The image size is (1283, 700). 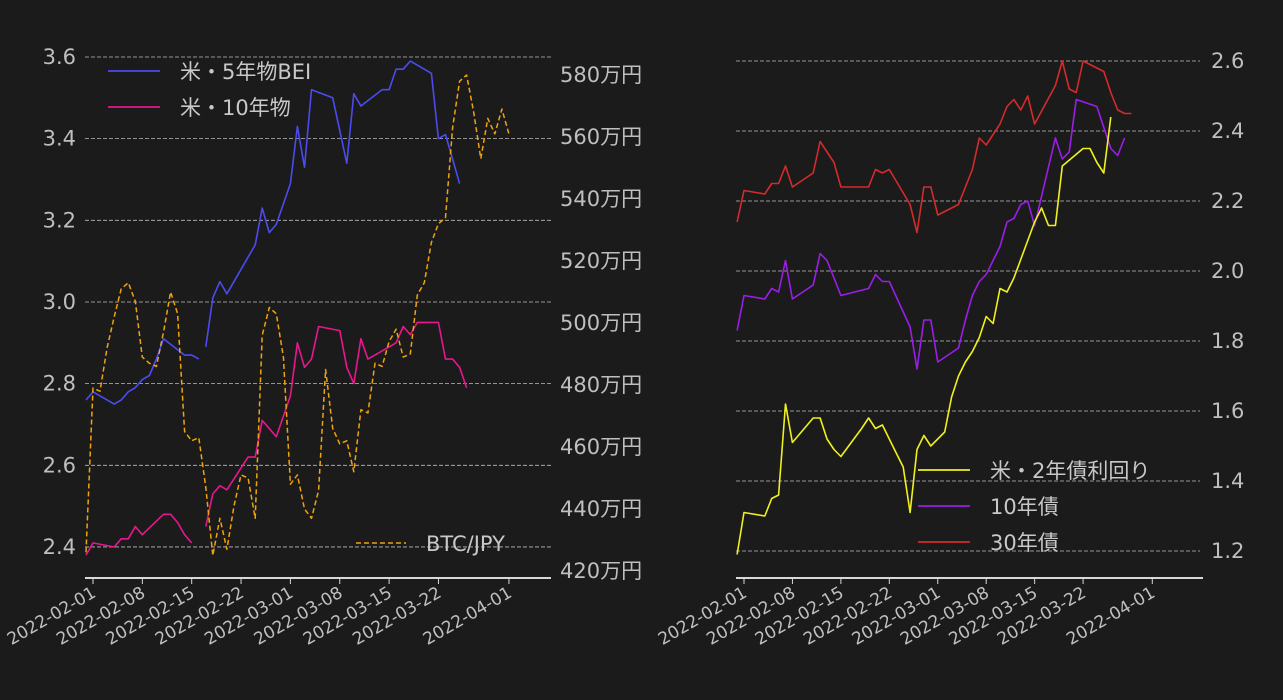 I want to click on left-legend-lower: BTC/JPY, so click(x=430, y=544).